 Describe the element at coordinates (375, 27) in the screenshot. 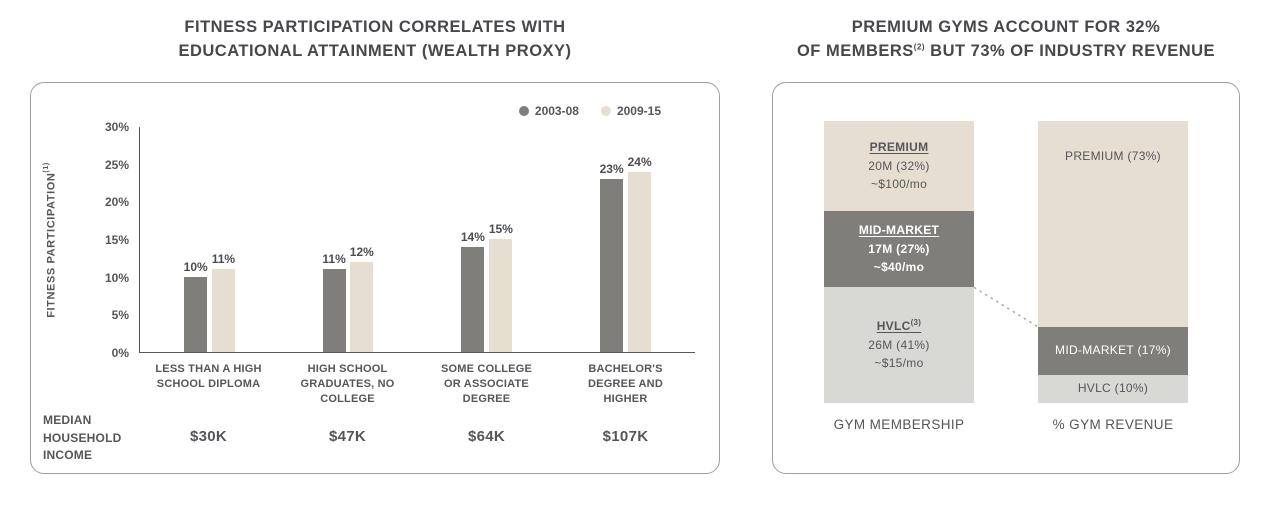

I see `title-line-1: FITNESS PARTICIPATION CORRELATES WITH` at that location.